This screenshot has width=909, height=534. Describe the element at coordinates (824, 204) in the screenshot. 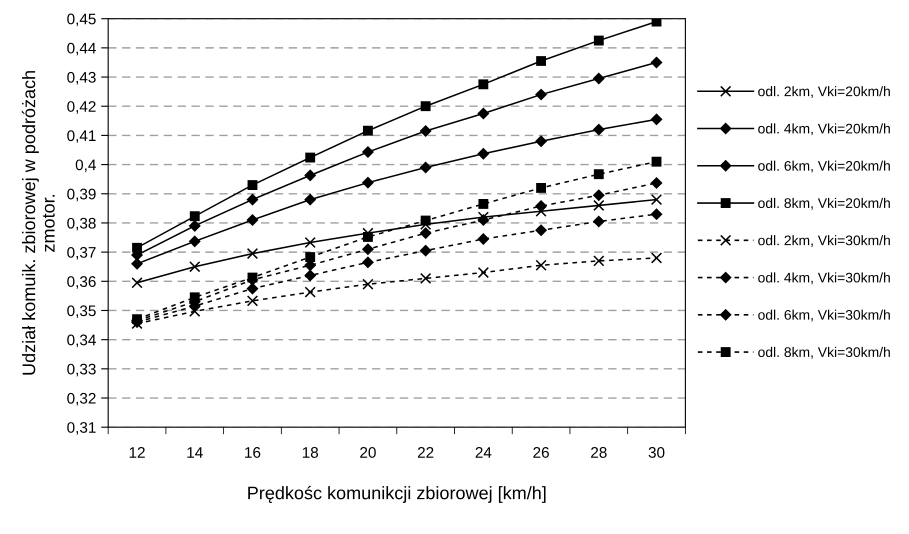

I see `legend-label: odl. 8km, Vki=20km/h` at that location.